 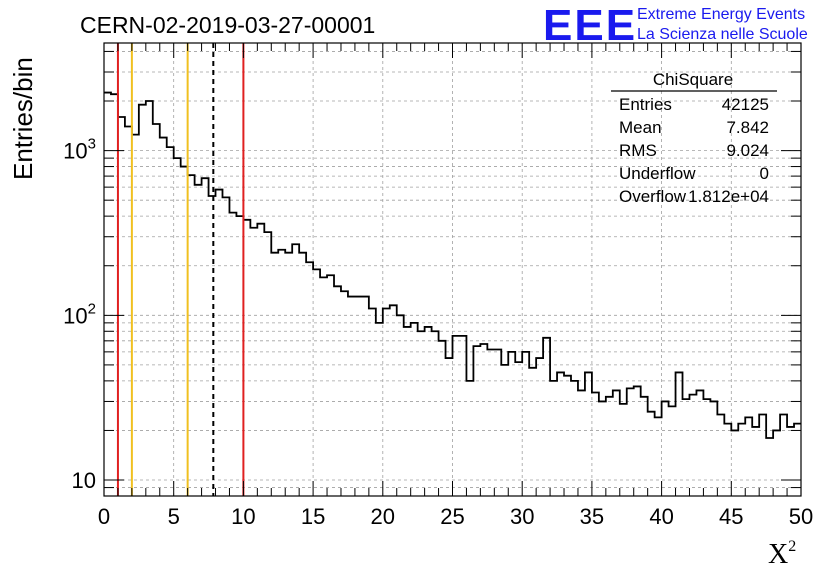 What do you see at coordinates (782, 554) in the screenshot?
I see `x-axis-title: X2` at bounding box center [782, 554].